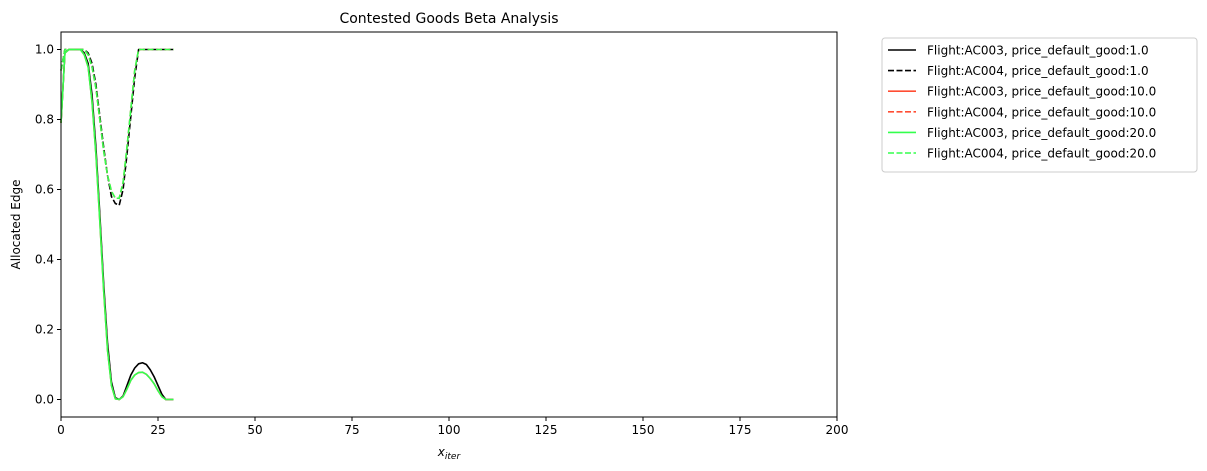  Describe the element at coordinates (44, 400) in the screenshot. I see `y-tick-label: 0.0` at that location.